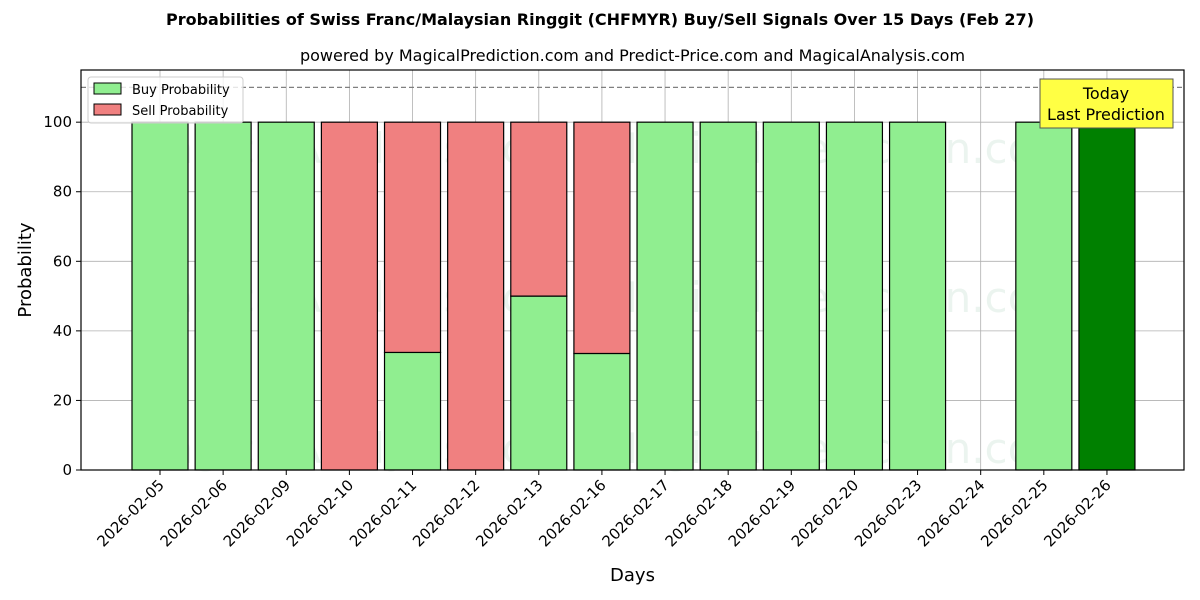  Describe the element at coordinates (165, 100) in the screenshot. I see `legend: Buy Probability Sell Probability` at that location.